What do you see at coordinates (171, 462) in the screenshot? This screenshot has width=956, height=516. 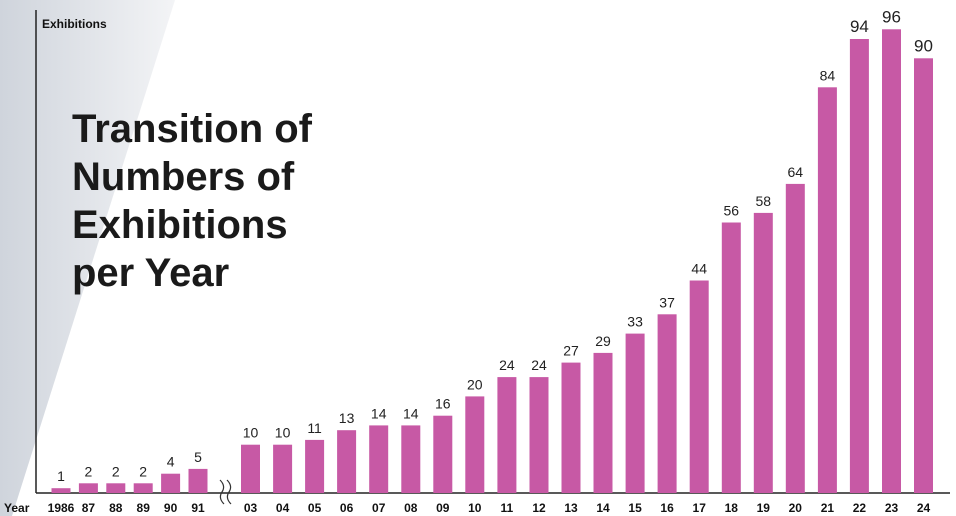 I see `value-label-90: 4` at bounding box center [171, 462].